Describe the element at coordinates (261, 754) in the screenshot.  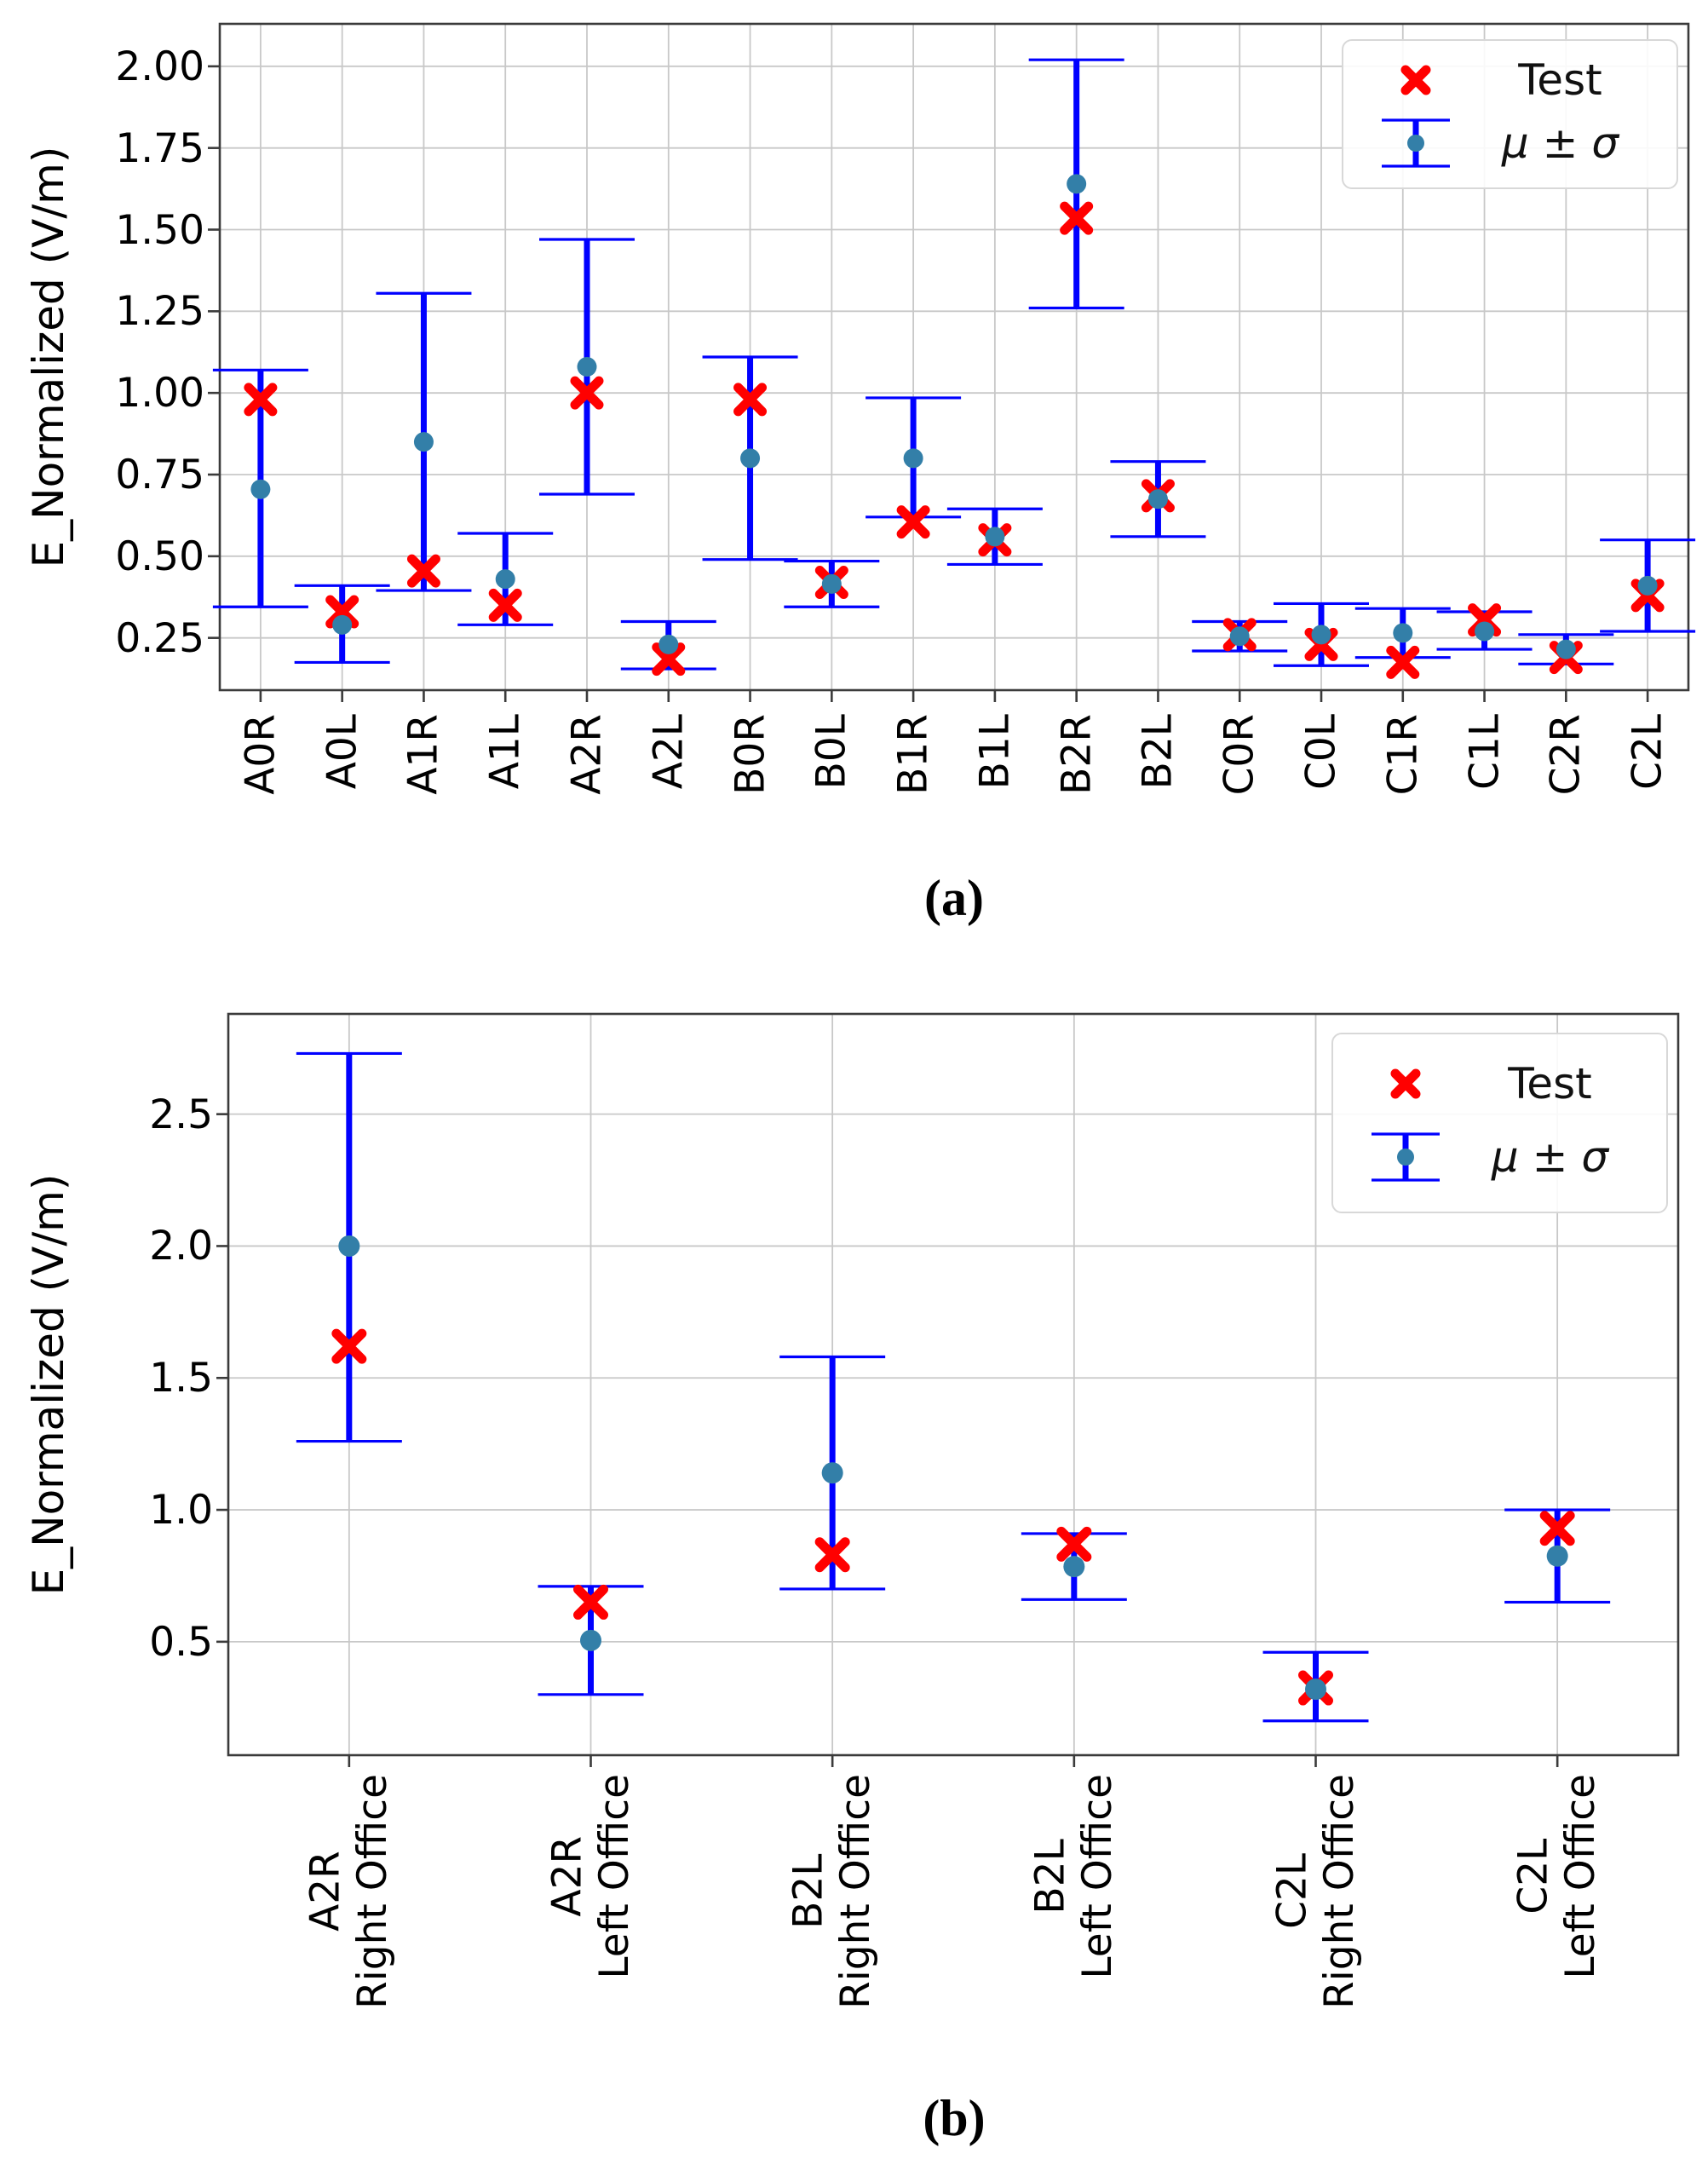
I see `x-tick-label-text: A0R` at that location.